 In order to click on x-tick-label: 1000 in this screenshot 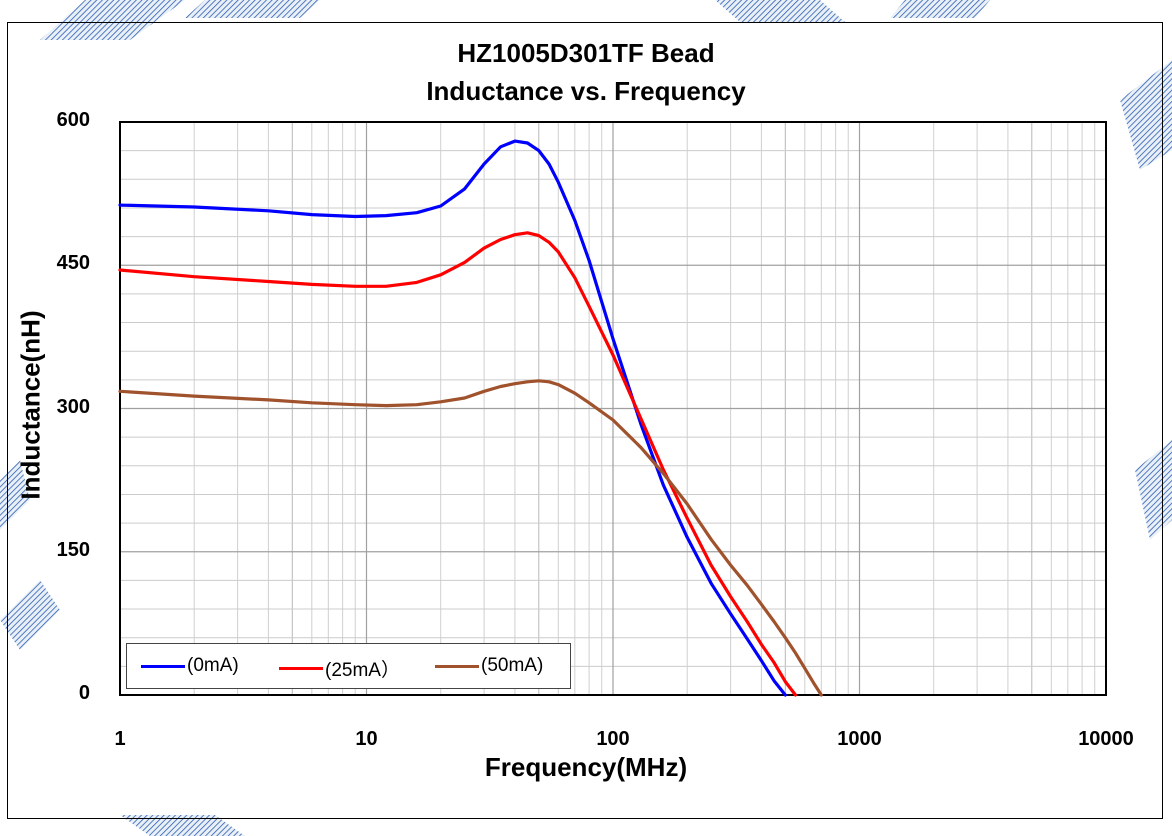, I will do `click(859, 739)`.